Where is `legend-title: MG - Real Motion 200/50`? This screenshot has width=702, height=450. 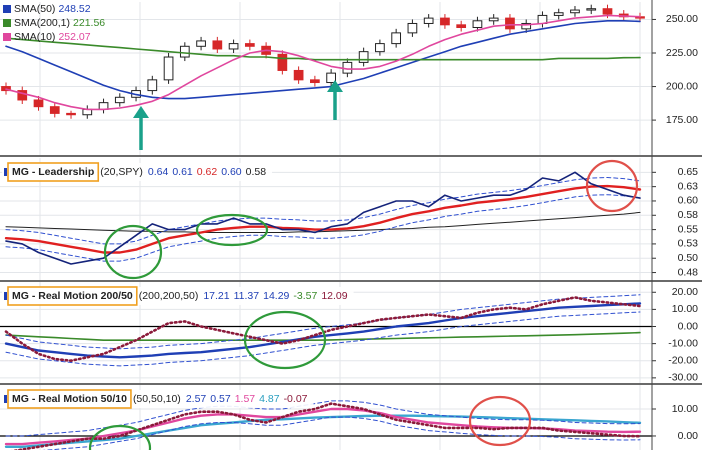 legend-title: MG - Real Motion 200/50 is located at coordinates (72, 296).